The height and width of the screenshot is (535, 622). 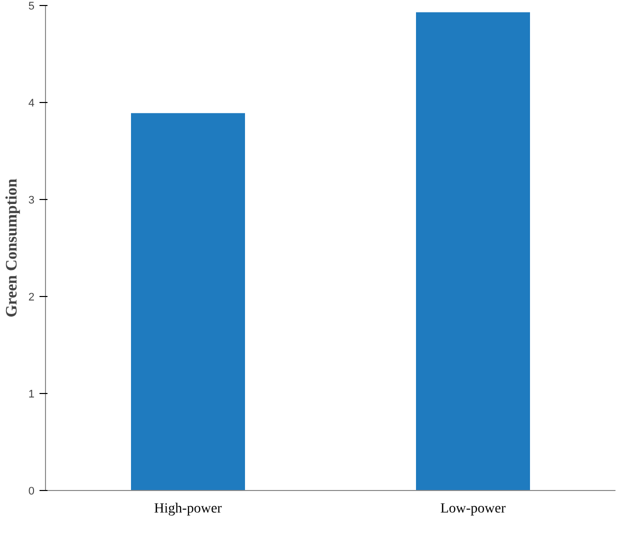 I want to click on y-tick-label: 4, so click(x=31, y=104).